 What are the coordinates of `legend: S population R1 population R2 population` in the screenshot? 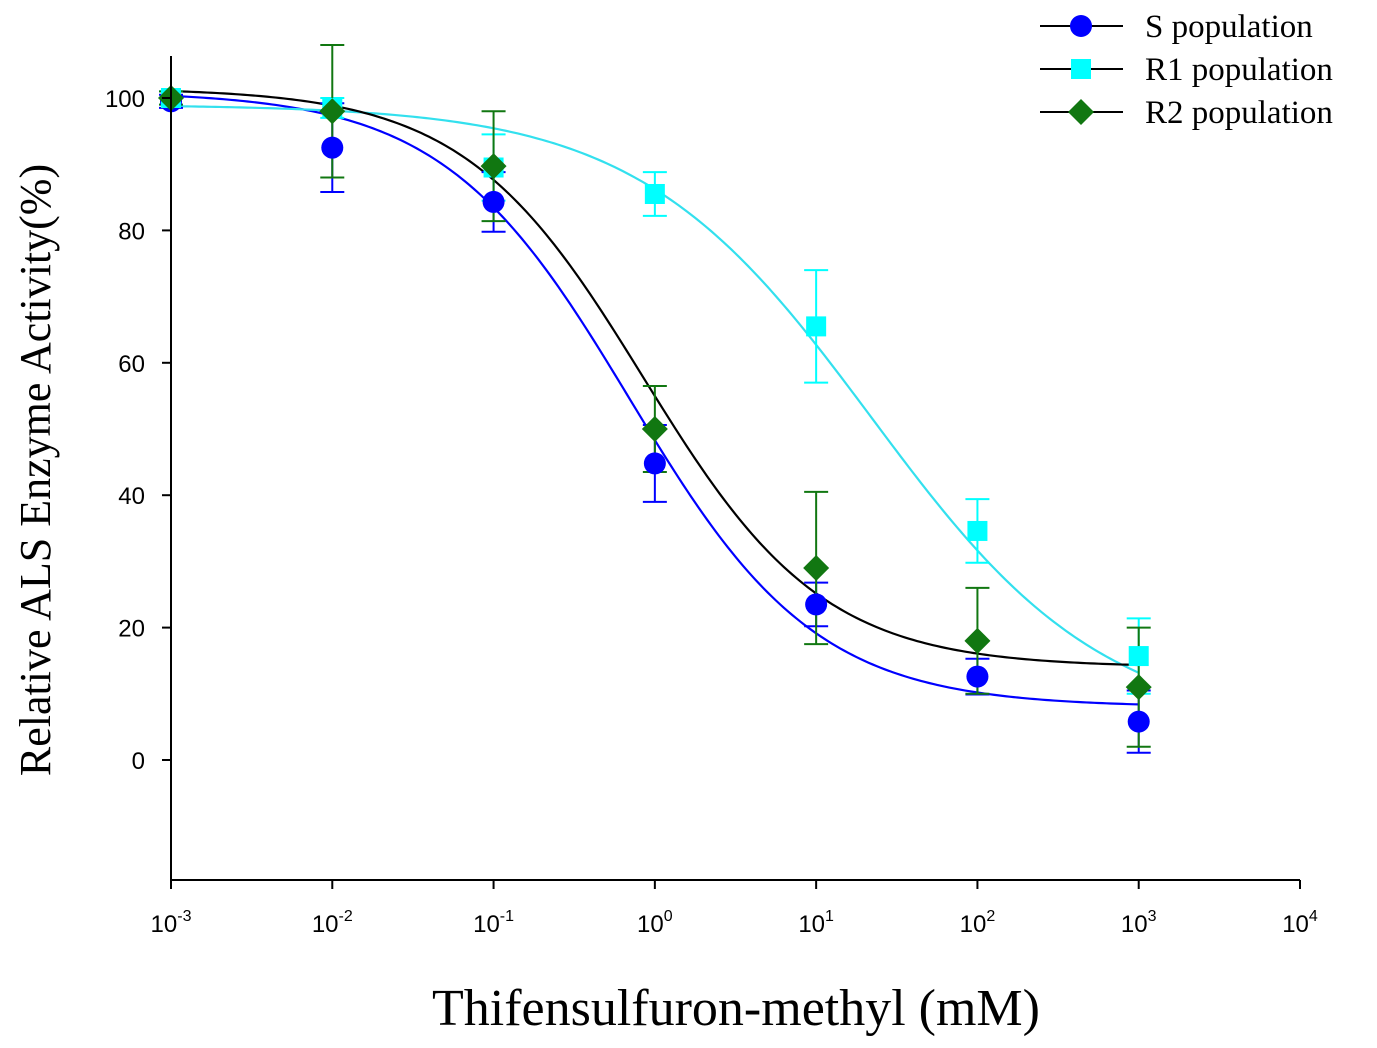 It's located at (1186, 70).